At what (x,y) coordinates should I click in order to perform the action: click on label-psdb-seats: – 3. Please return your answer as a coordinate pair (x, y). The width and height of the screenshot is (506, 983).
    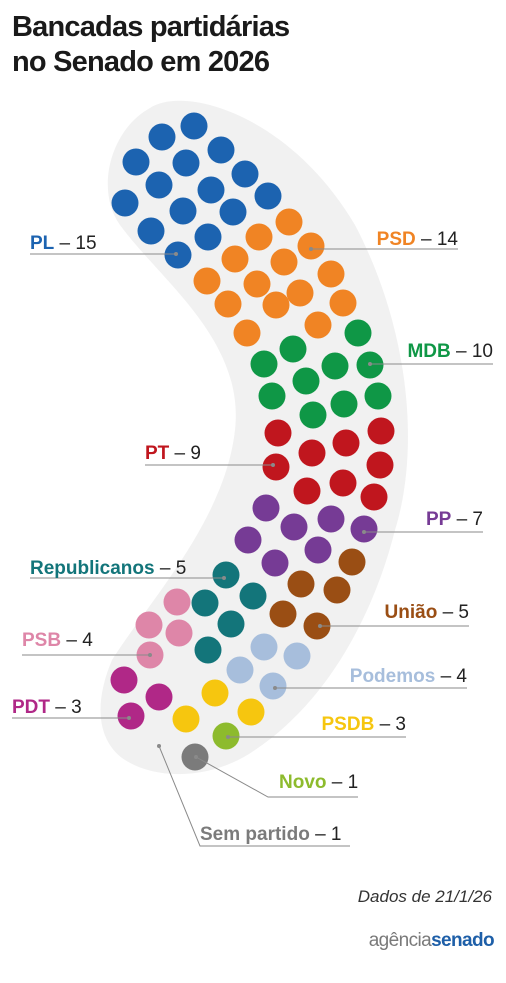
    Looking at the image, I should click on (390, 724).